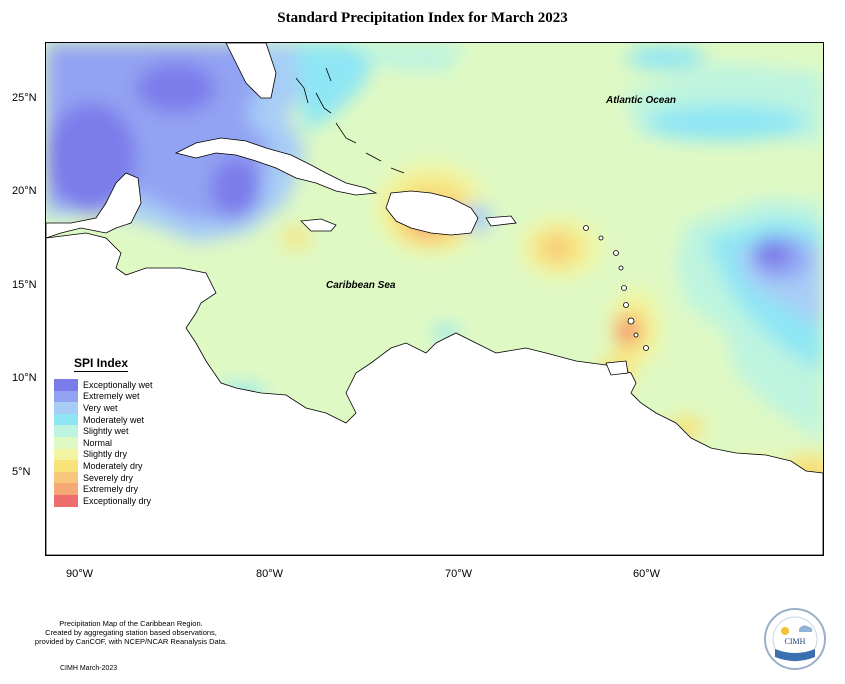 The width and height of the screenshot is (845, 684). I want to click on legend-item: Slightly wet, so click(109, 431).